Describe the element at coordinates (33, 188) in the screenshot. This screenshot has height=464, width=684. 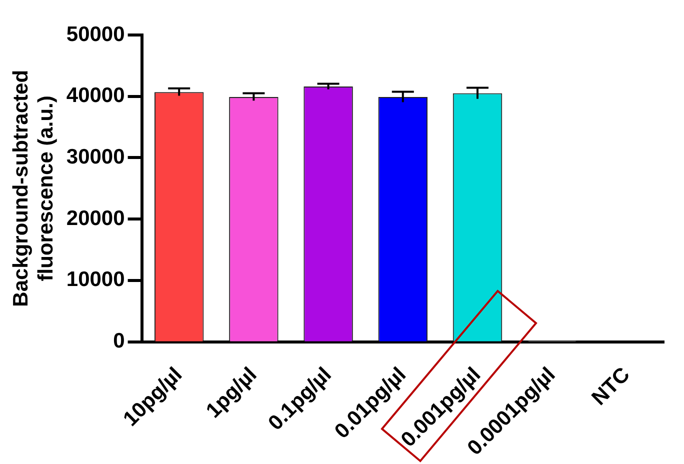
I see `y-axis-title: Background-subtracted fluorescence (a.u.)` at that location.